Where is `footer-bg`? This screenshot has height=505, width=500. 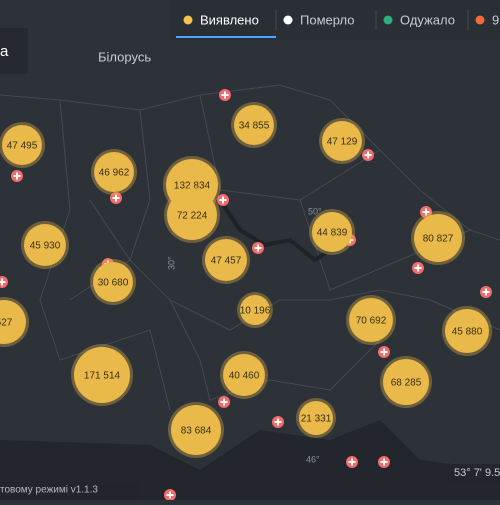
footer-bg is located at coordinates (70, 491).